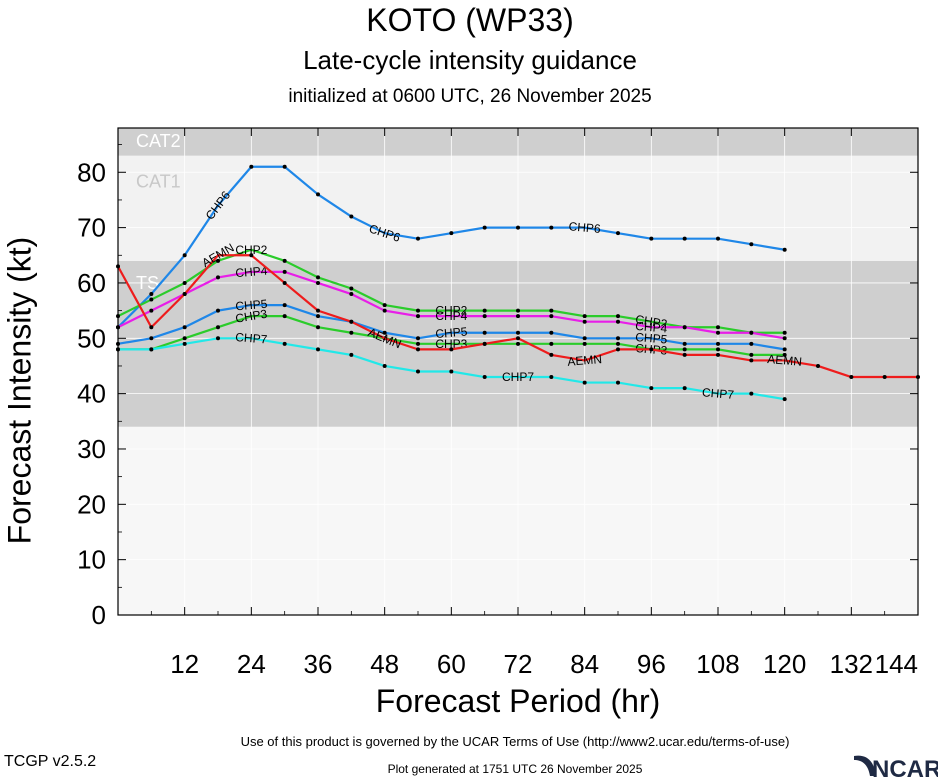  Describe the element at coordinates (251, 316) in the screenshot. I see `series-label-chp3: CHP3` at that location.